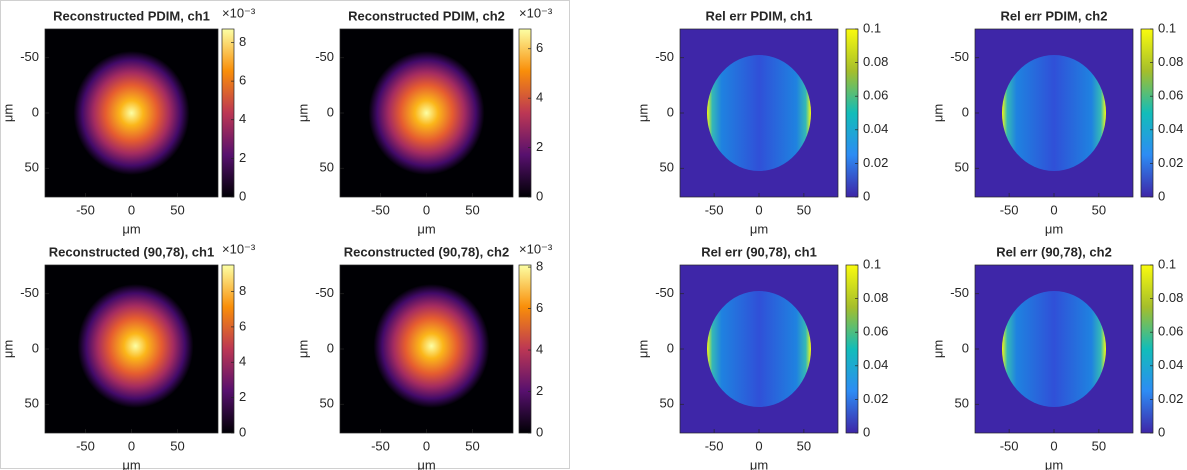 This screenshot has height=470, width=1187. Describe the element at coordinates (759, 251) in the screenshot. I see `panel-title: Rel err (90,78), ch1` at that location.